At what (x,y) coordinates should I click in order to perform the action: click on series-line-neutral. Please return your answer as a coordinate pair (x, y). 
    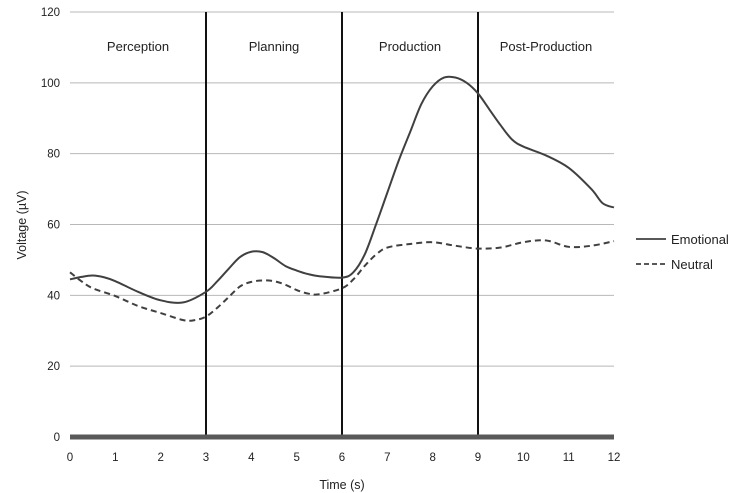
    Looking at the image, I should click on (342, 280).